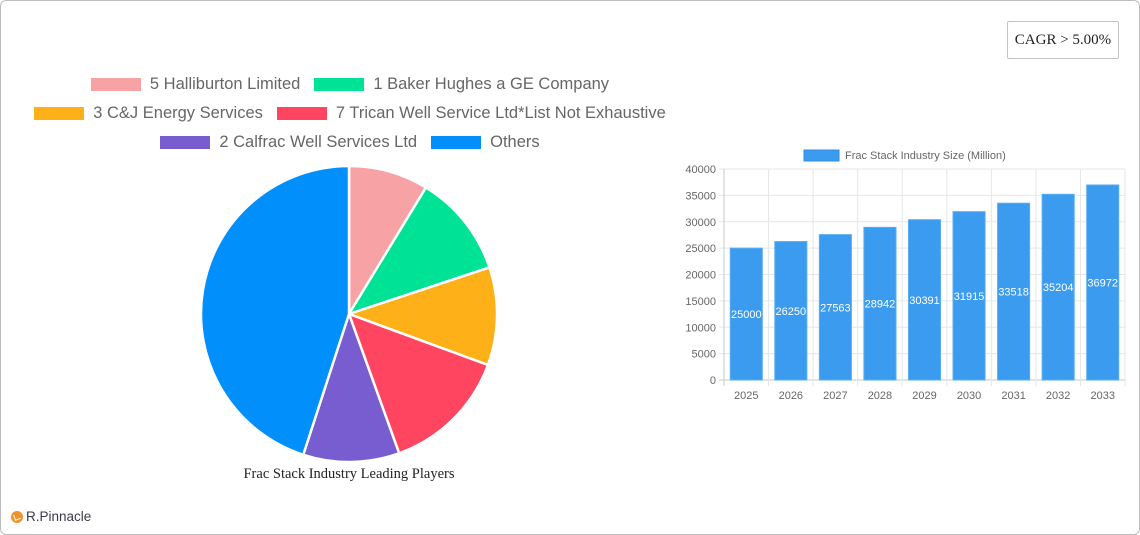 The height and width of the screenshot is (535, 1140). I want to click on y-tick-label: 0, so click(713, 381).